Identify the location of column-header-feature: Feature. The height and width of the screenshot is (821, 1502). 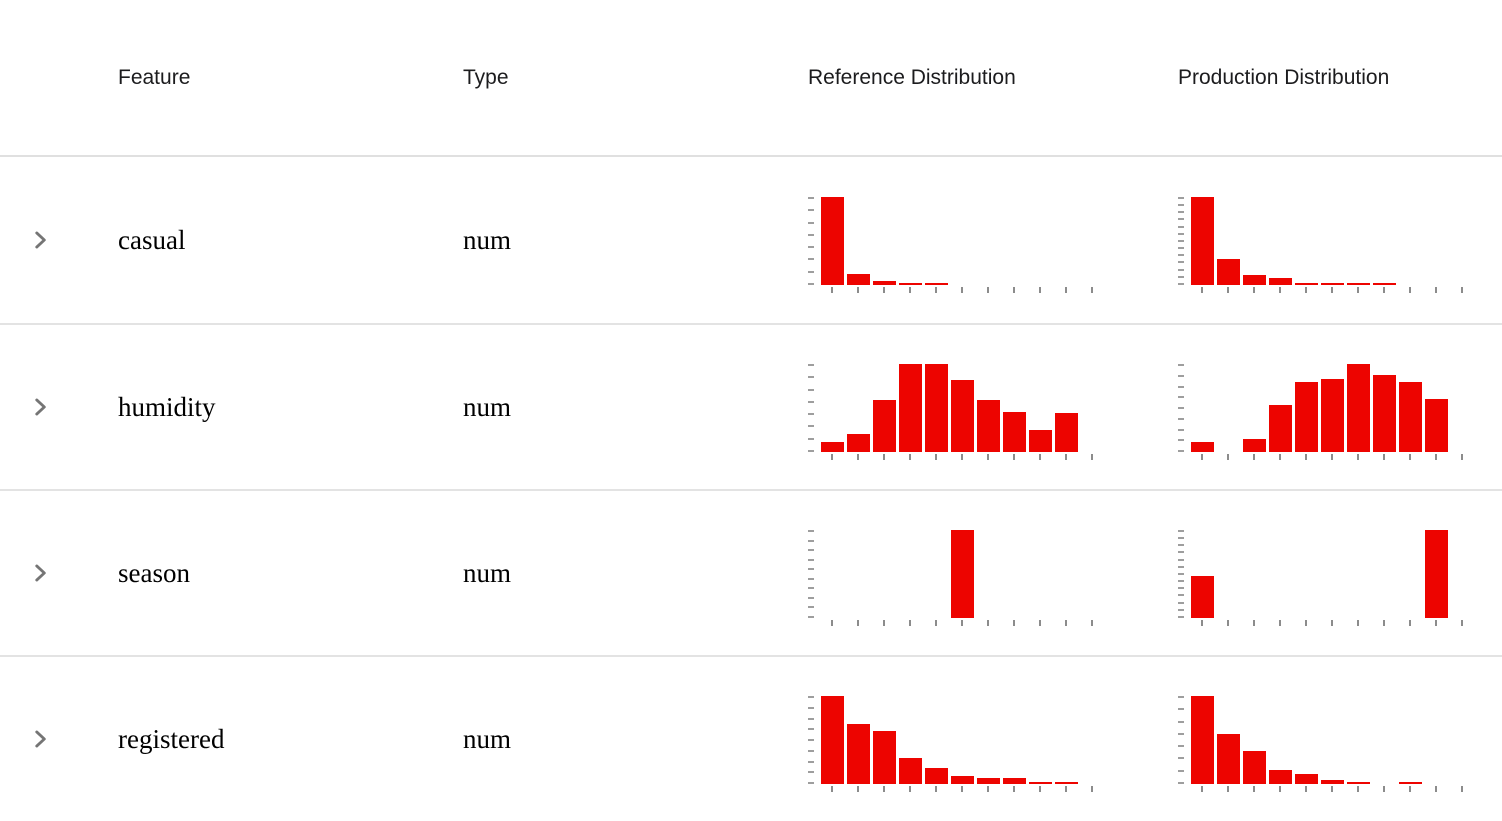
(154, 77).